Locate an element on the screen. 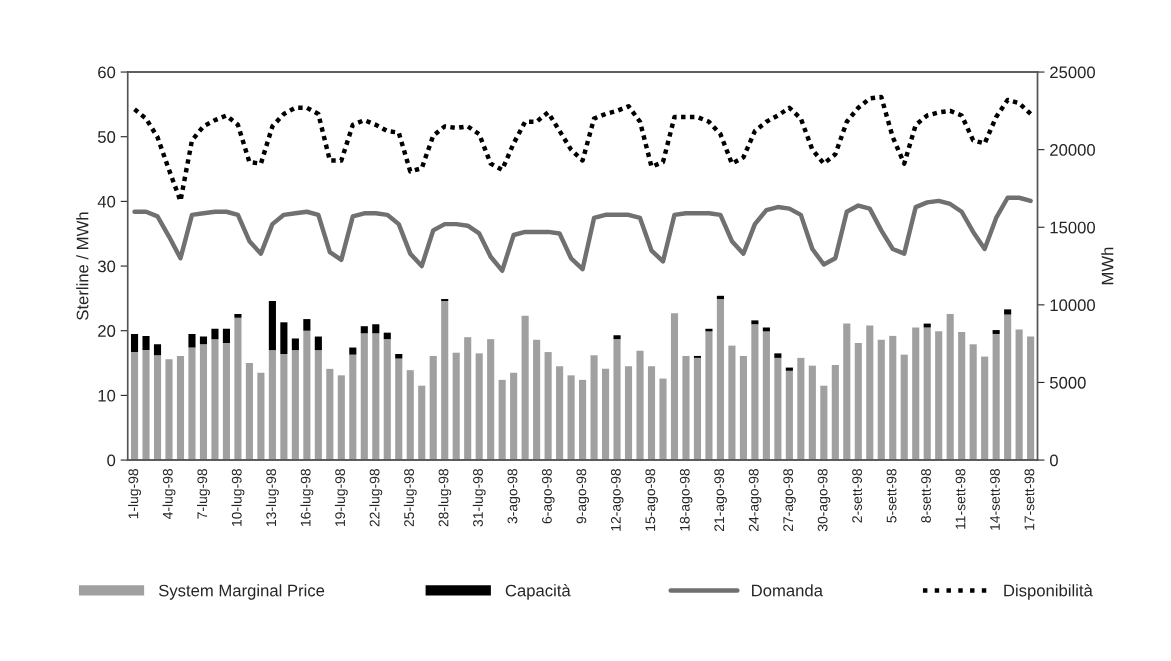  y-tick-label: 10 is located at coordinates (107, 395).